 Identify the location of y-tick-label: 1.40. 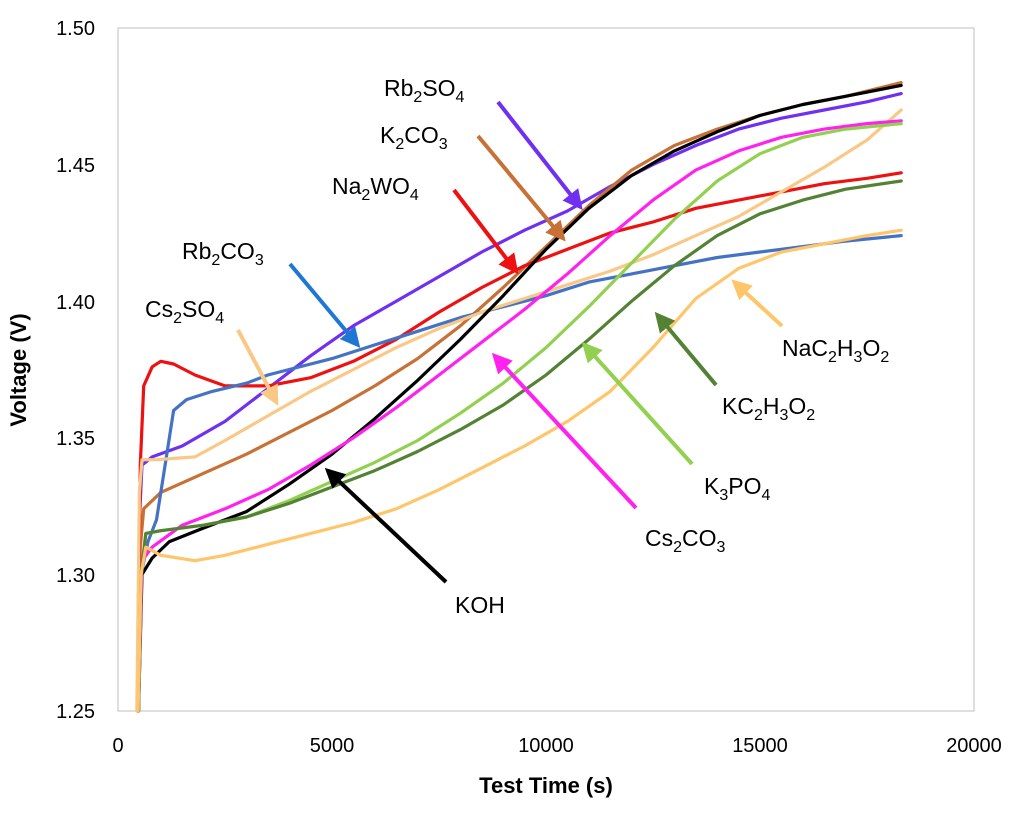
(75, 303).